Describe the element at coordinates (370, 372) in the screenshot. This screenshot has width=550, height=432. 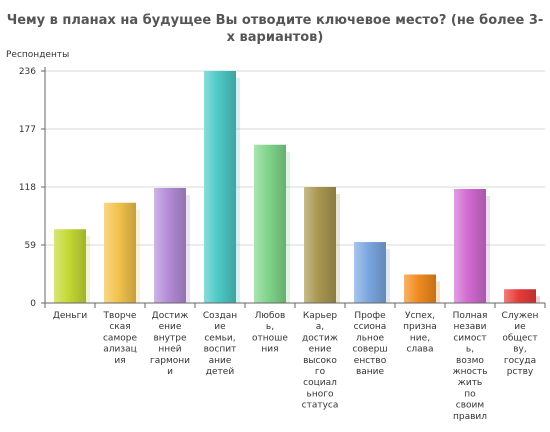
I see `x-tick-label-line: вание` at that location.